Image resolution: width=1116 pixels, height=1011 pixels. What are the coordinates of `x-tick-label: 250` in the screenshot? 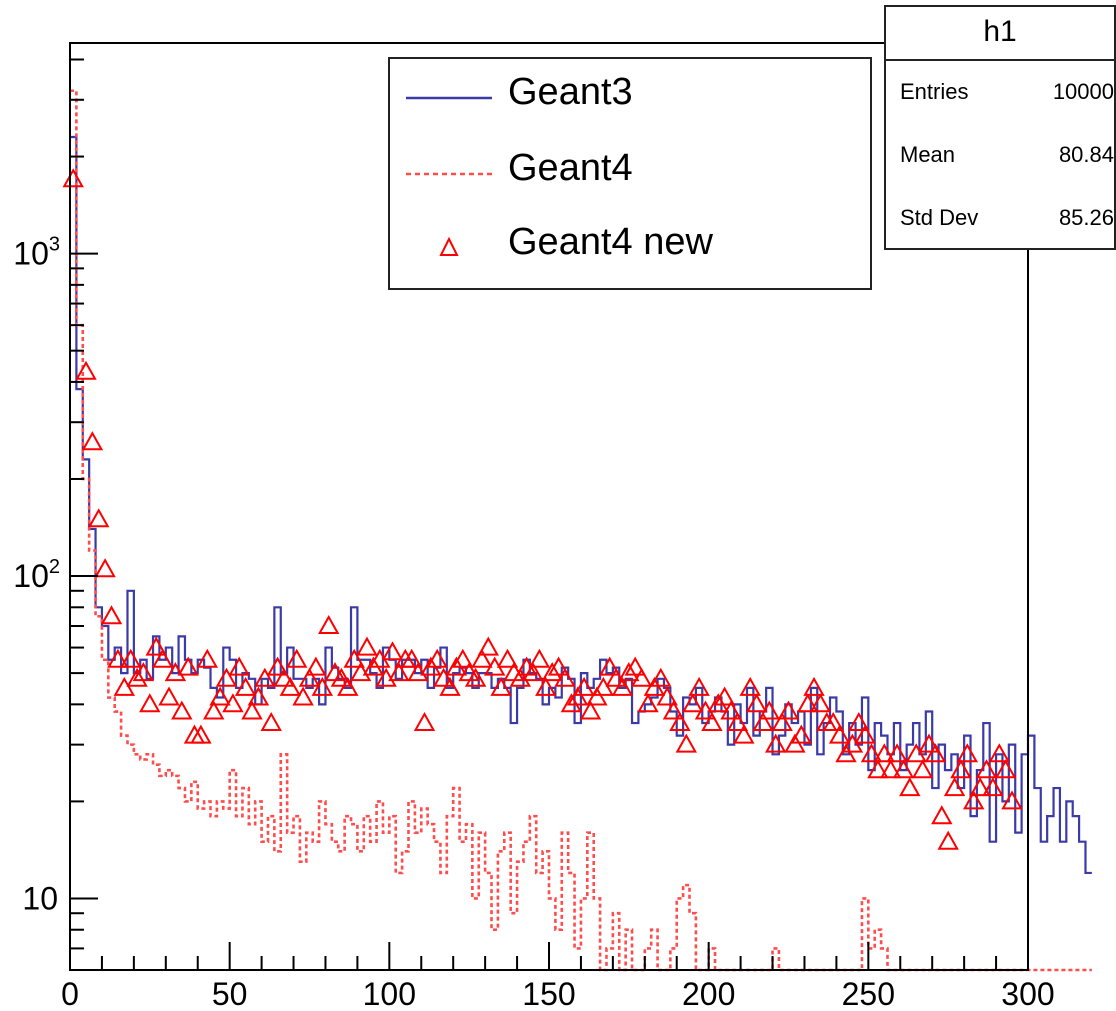 It's located at (868, 993).